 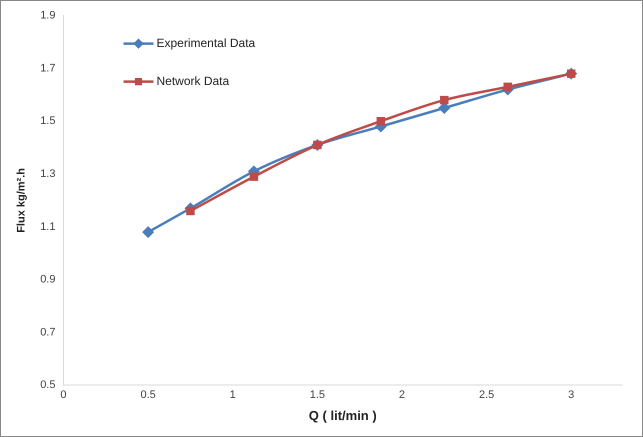 I want to click on x-tick-label: 1.5, so click(x=318, y=394).